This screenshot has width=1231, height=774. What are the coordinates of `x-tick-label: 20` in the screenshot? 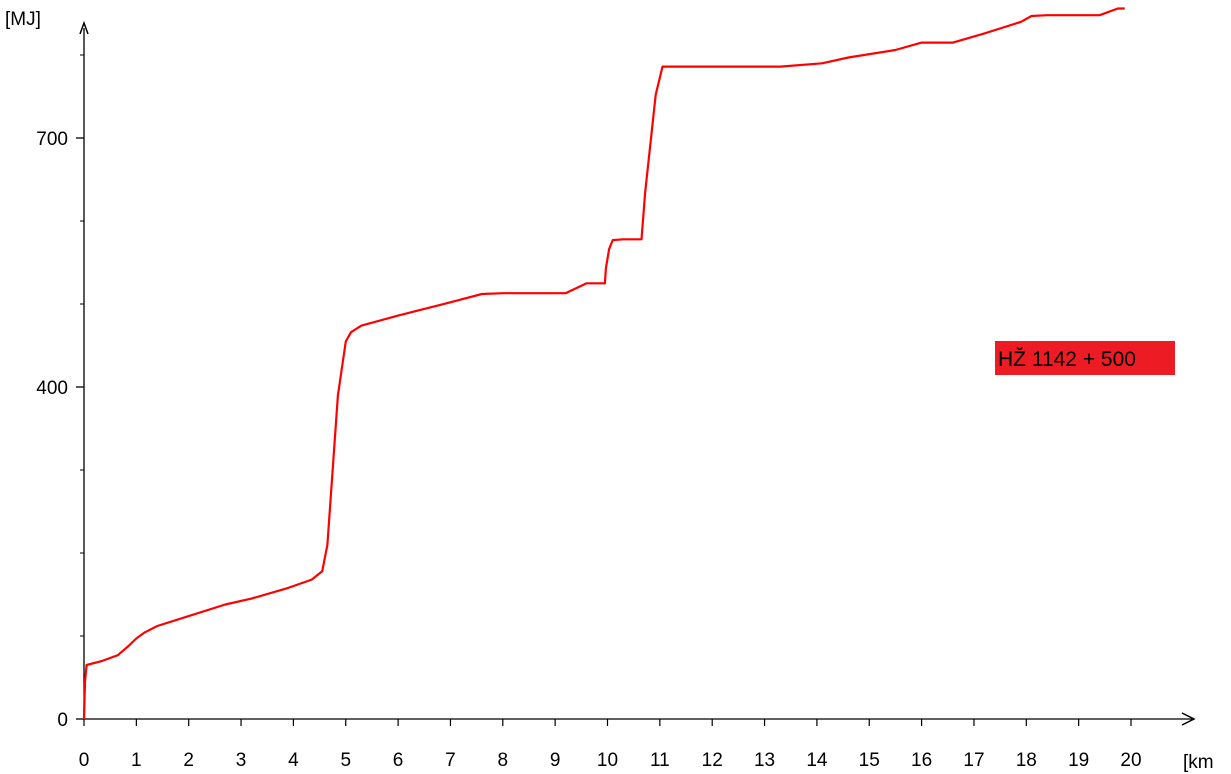 It's located at (1130, 760).